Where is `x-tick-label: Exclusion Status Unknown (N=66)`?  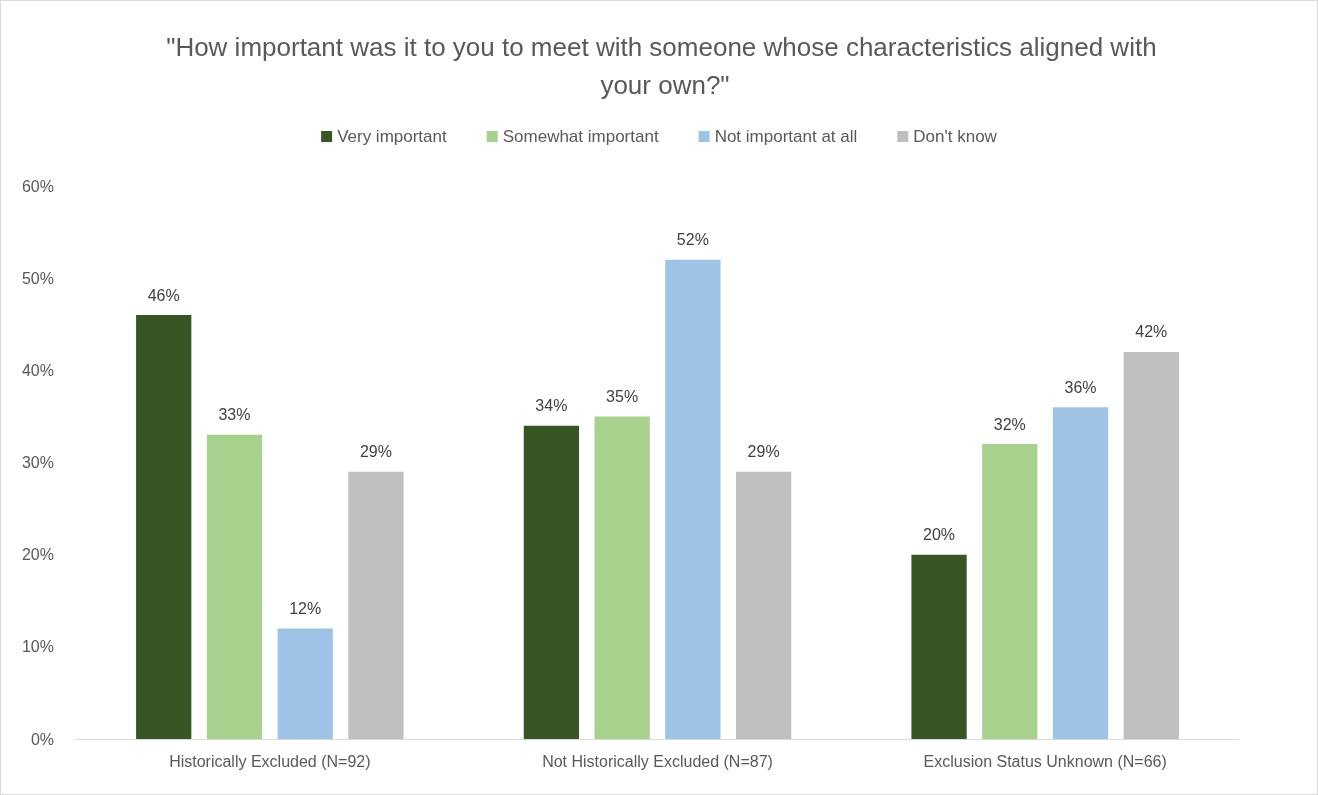 x-tick-label: Exclusion Status Unknown (N=66) is located at coordinates (1045, 761).